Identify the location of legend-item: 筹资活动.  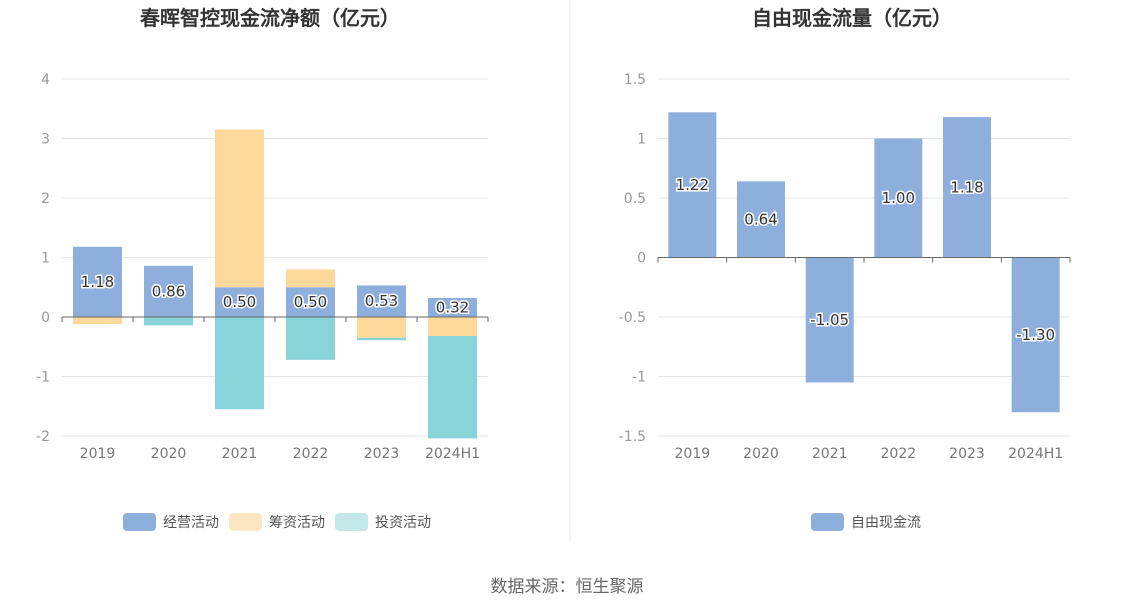
(277, 522).